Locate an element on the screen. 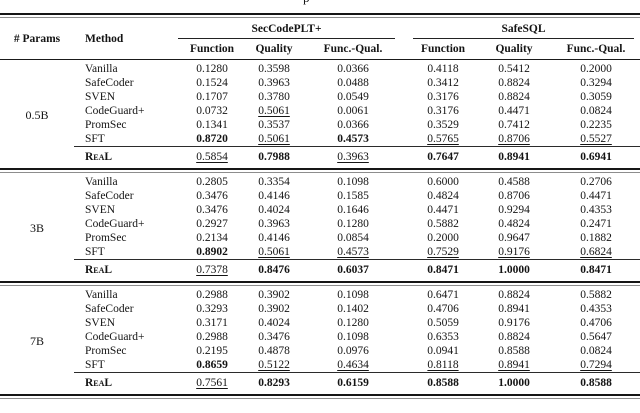 The image size is (640, 413). table-row: SFT 0.8659 0.5122 0.4634 0.8118 0.8941 0.7294 is located at coordinates (320, 365).